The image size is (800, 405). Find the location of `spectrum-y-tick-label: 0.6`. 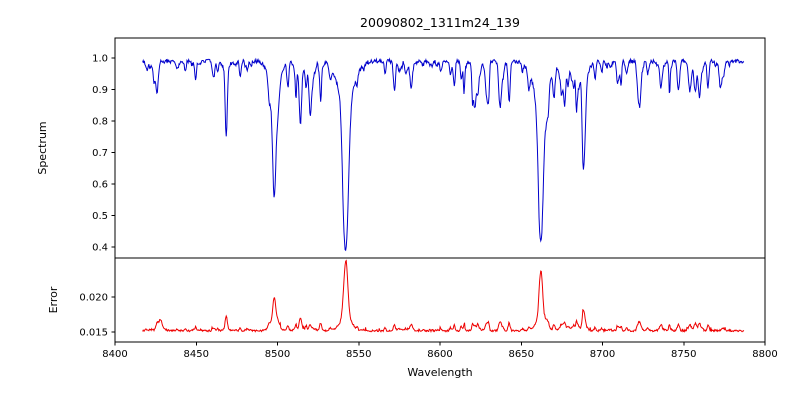

spectrum-y-tick-label: 0.6 is located at coordinates (100, 184).